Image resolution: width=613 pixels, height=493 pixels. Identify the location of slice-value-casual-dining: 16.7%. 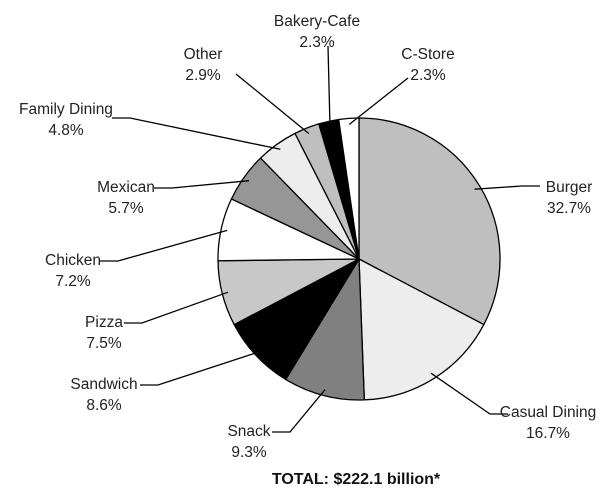
(548, 433).